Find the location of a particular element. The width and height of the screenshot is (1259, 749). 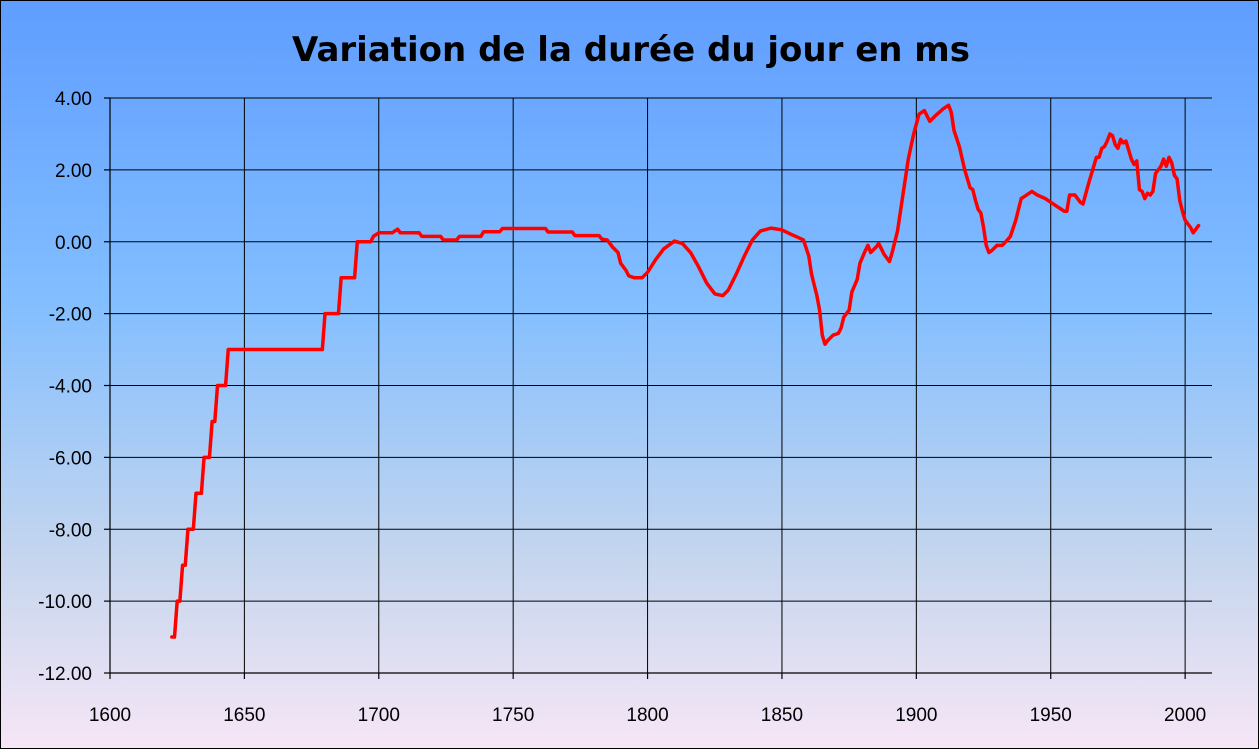

x-tick-label: 1950 is located at coordinates (1051, 715).